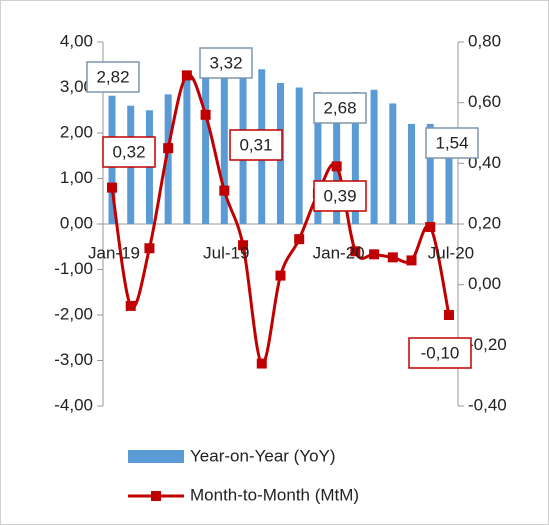  I want to click on y-tick-label: -2,00, so click(73, 313).